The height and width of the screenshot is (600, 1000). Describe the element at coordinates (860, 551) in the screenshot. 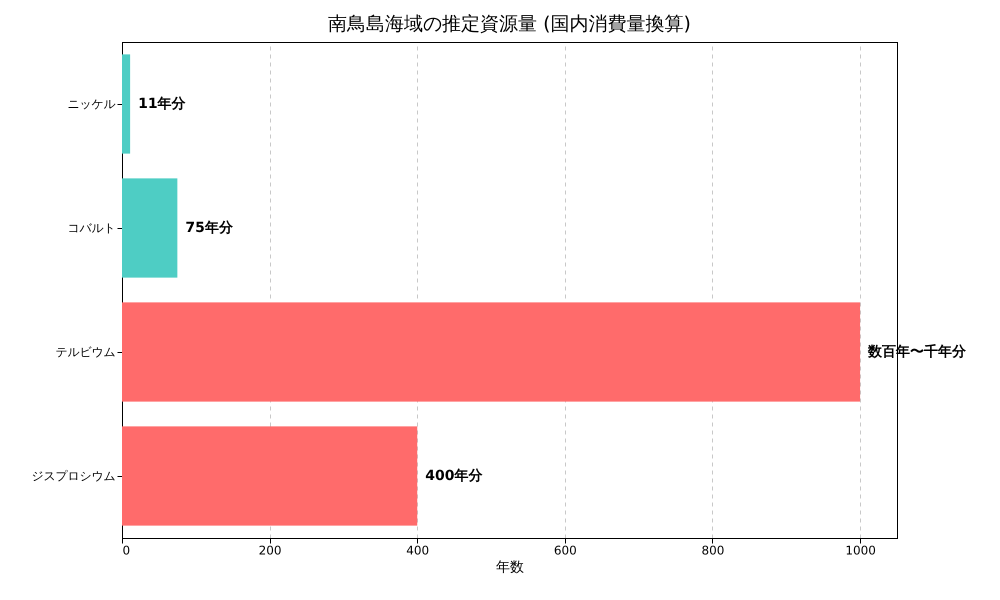

I see `x-tick-label: 1000` at that location.